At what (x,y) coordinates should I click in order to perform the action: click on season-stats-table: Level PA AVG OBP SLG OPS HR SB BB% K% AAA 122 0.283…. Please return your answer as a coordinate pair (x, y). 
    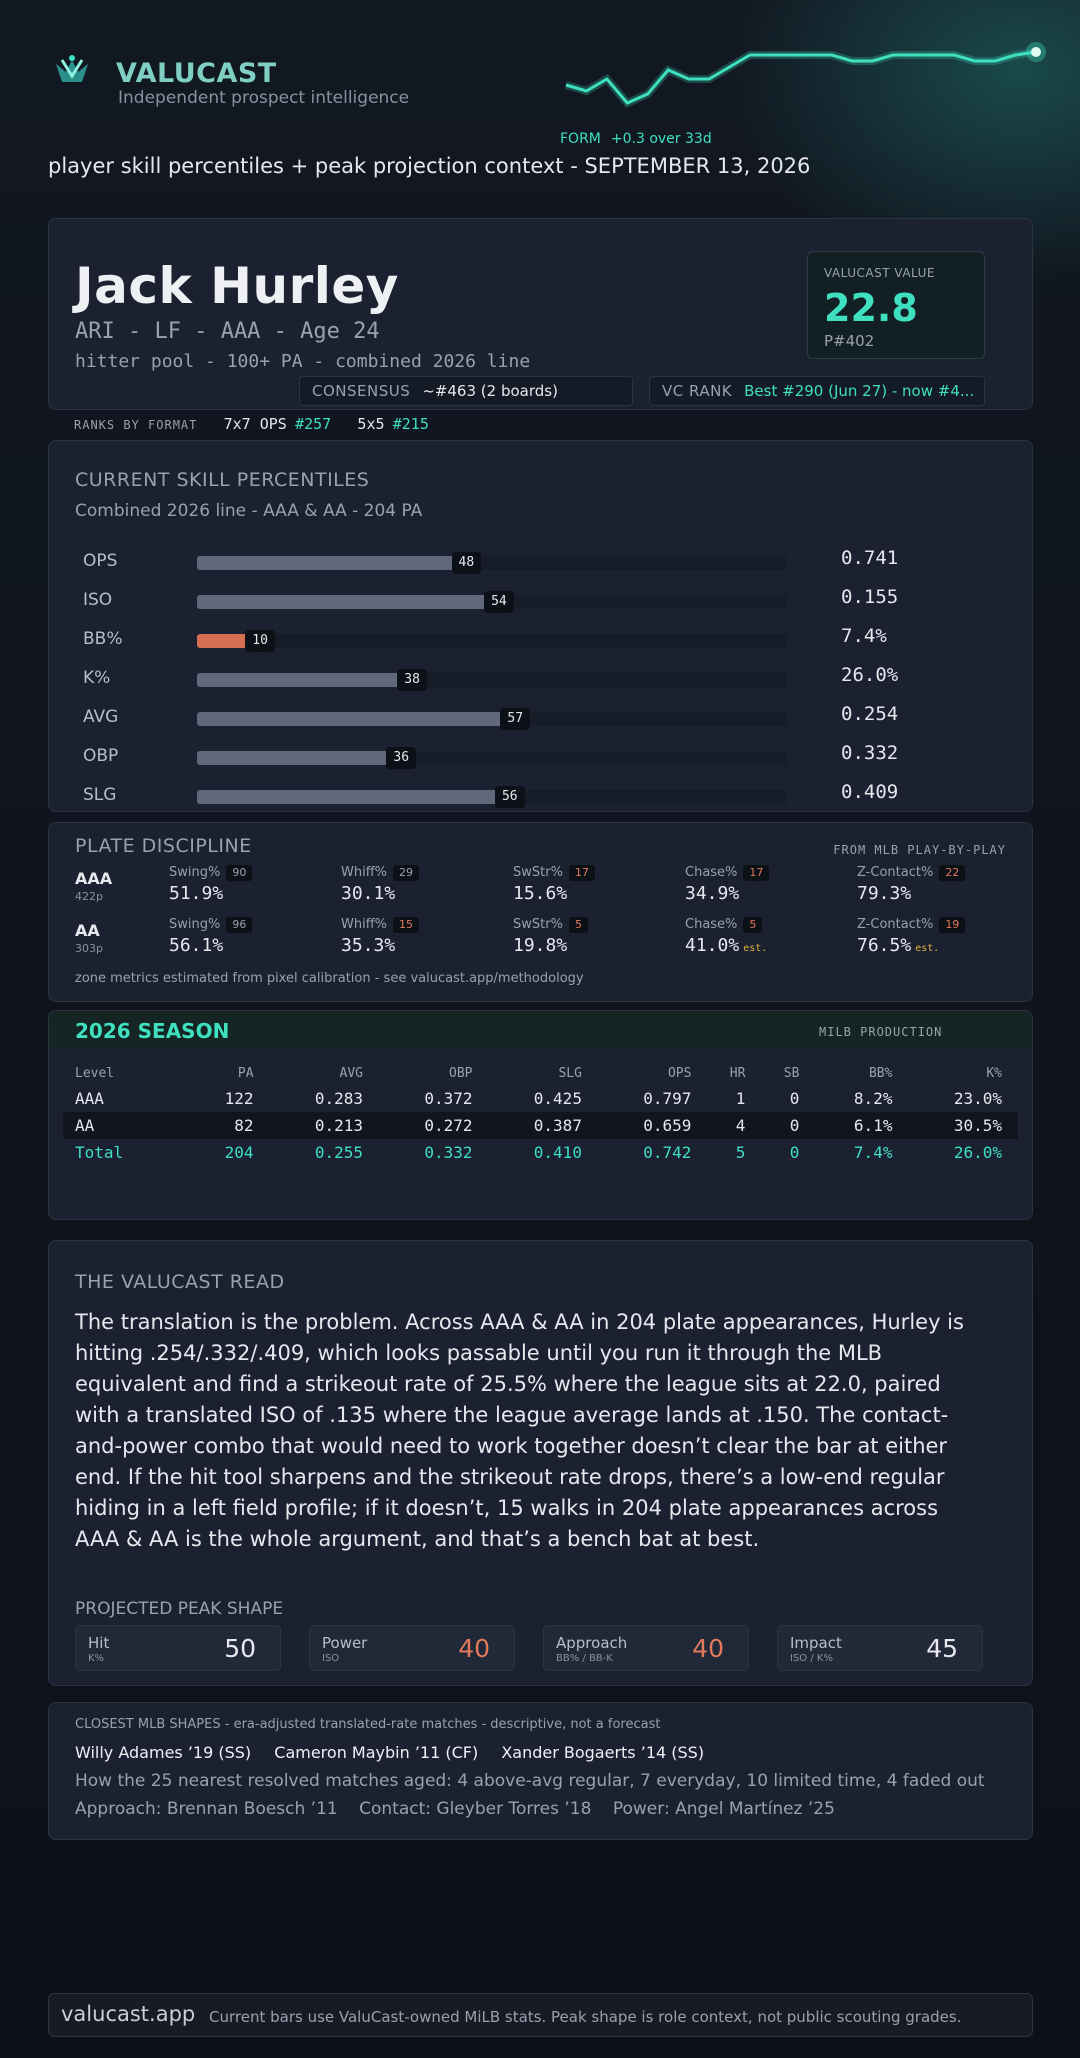
    Looking at the image, I should click on (540, 1113).